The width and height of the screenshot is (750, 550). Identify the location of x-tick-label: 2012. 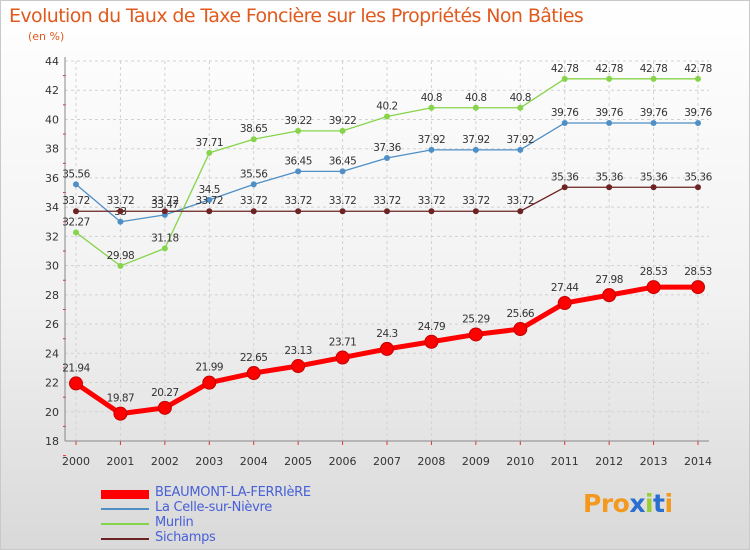
(609, 461).